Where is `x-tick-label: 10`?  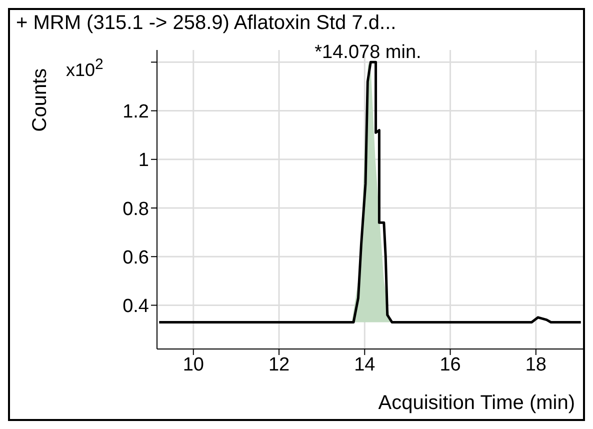
x-tick-label: 10 is located at coordinates (193, 365).